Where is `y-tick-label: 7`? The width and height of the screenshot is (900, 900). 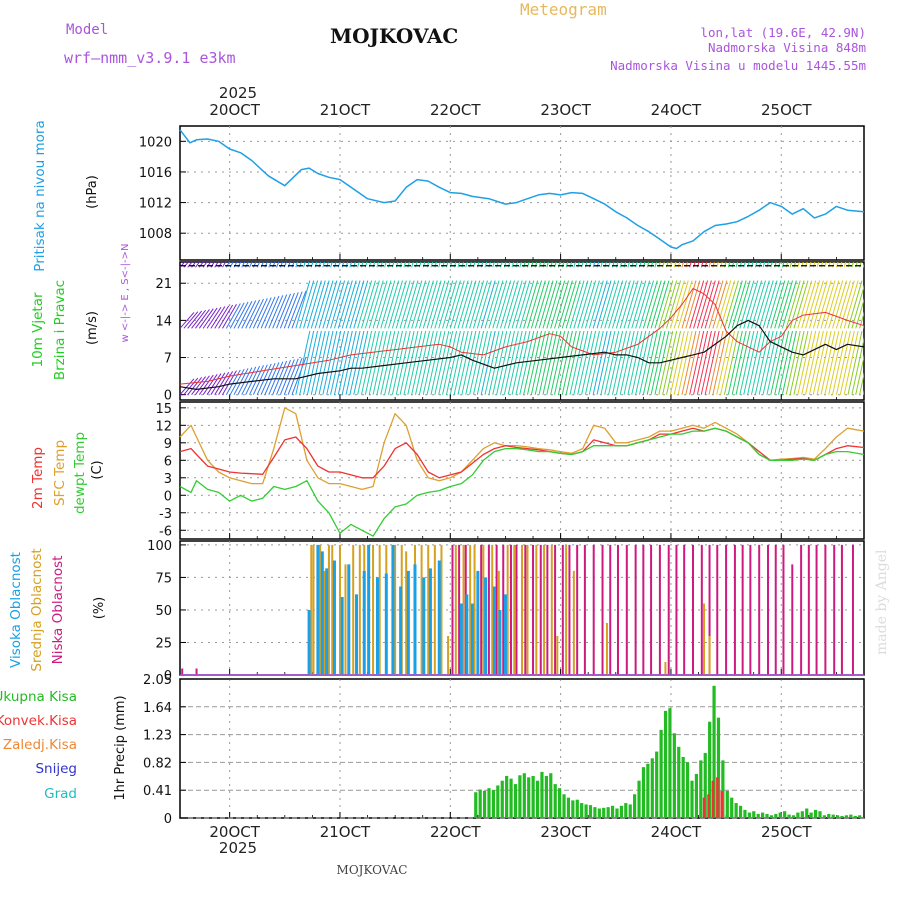 y-tick-label: 7 is located at coordinates (168, 359).